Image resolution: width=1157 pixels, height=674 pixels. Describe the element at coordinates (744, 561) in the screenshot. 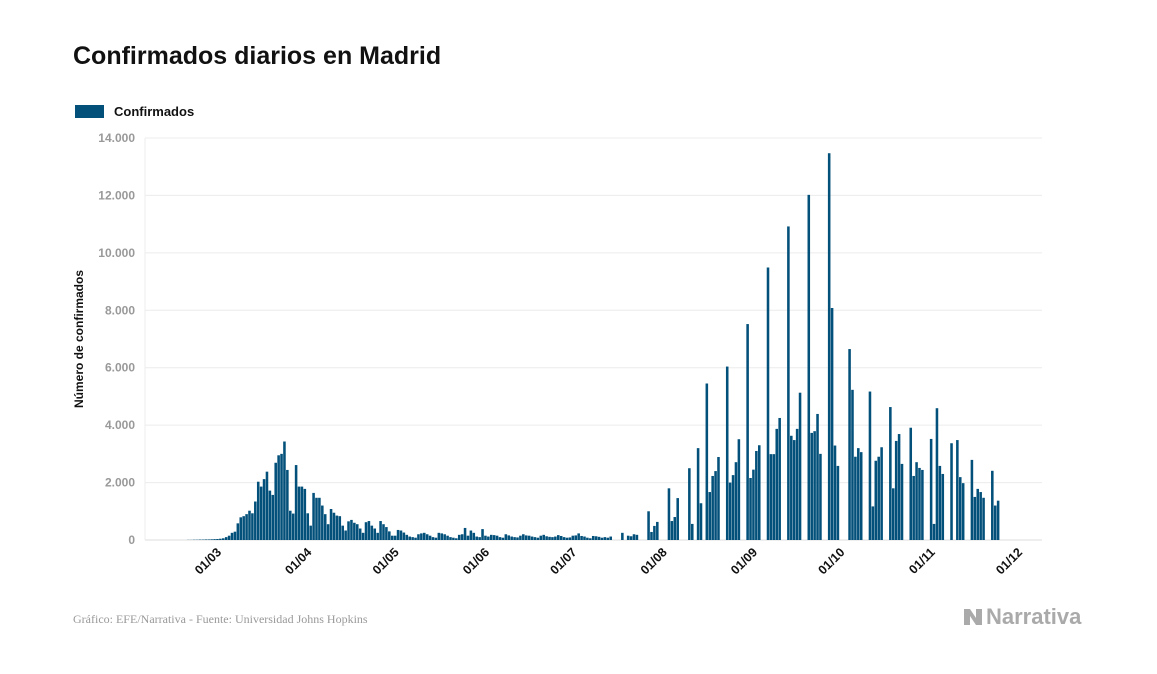

I see `x-tick-label: 01/09` at that location.